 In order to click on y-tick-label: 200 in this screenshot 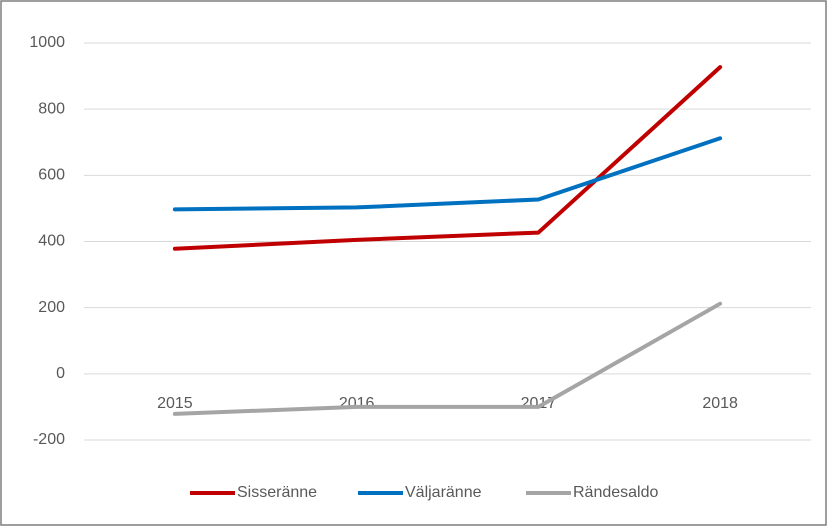, I will do `click(51, 307)`.